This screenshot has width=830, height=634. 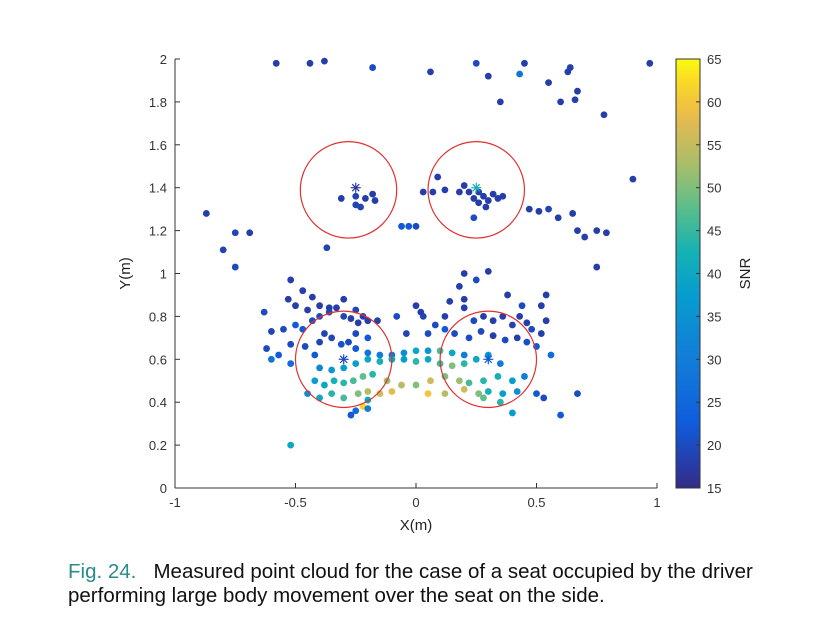 What do you see at coordinates (416, 525) in the screenshot?
I see `x-axis-label: X(m)` at bounding box center [416, 525].